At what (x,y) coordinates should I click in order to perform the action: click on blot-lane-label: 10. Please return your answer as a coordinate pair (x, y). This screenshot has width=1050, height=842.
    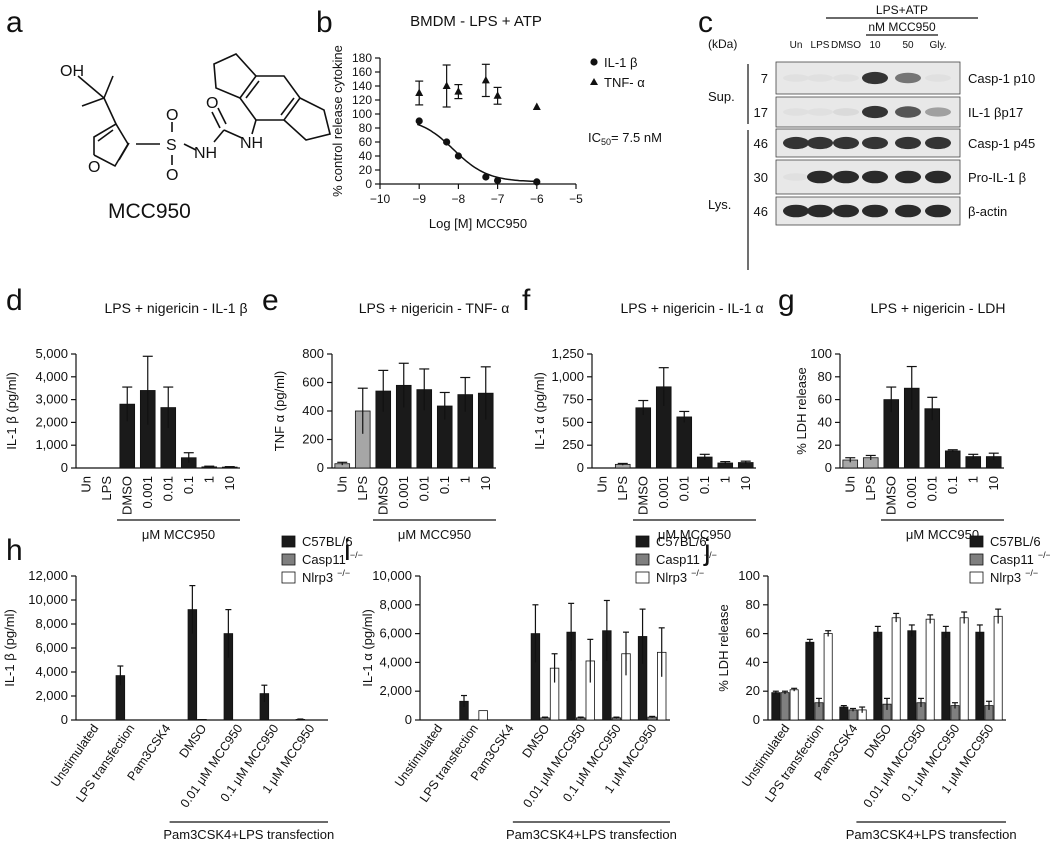
    Looking at the image, I should click on (875, 45).